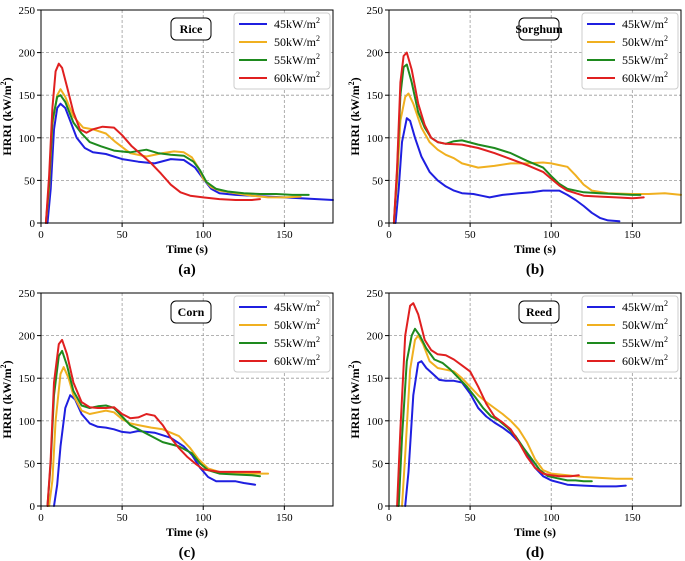  Describe the element at coordinates (535, 270) in the screenshot. I see `panel-label: (b)` at that location.